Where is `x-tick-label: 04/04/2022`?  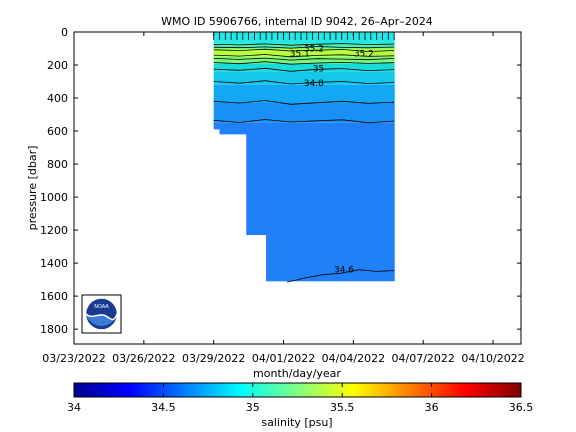 x-tick-label: 04/04/2022 is located at coordinates (353, 358).